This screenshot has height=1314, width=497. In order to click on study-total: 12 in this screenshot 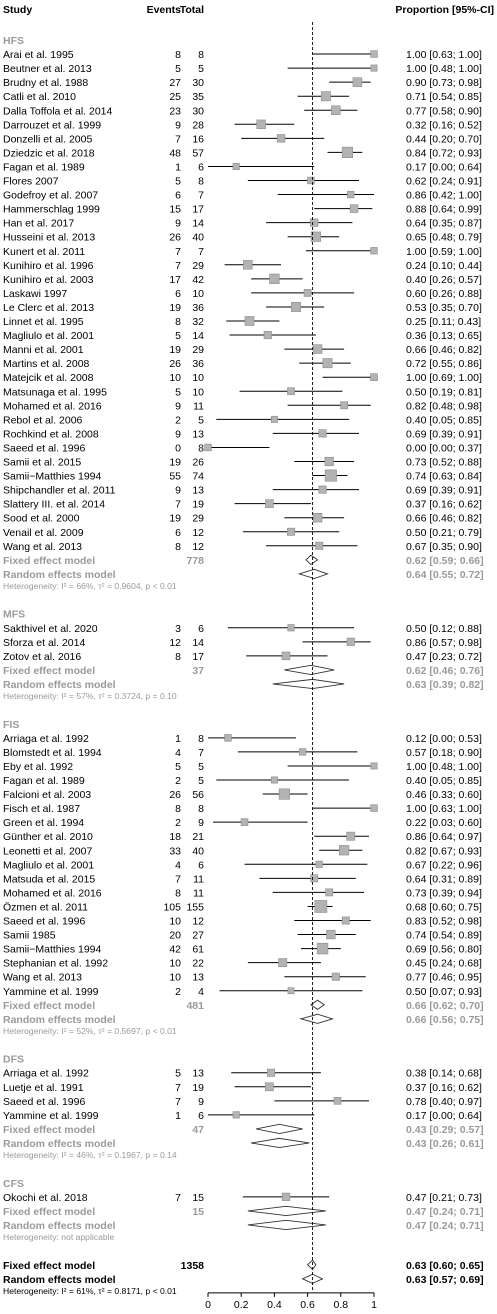, I will do `click(198, 547)`.